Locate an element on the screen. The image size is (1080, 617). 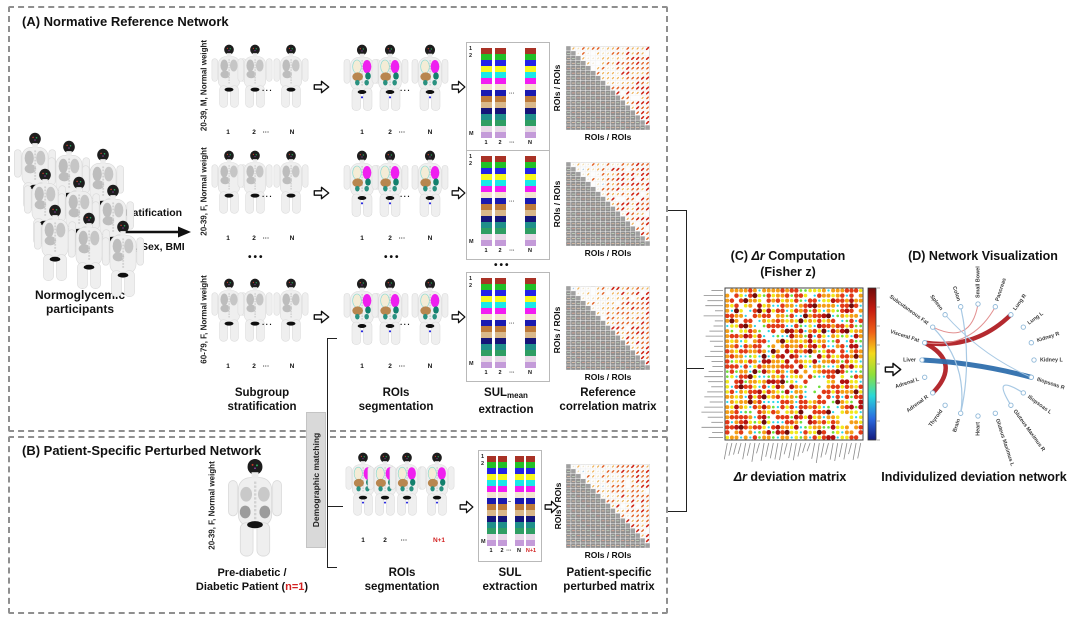
svg-text: Adrenal L is located at coordinates (908, 384).